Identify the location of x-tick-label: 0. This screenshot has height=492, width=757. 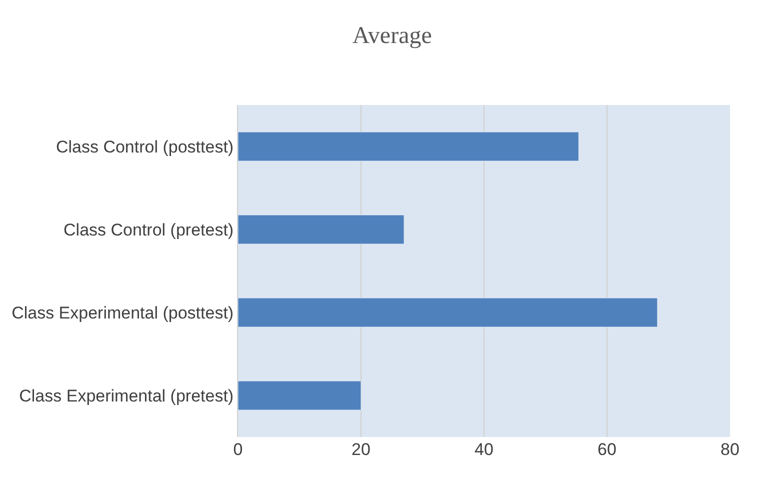
(238, 449).